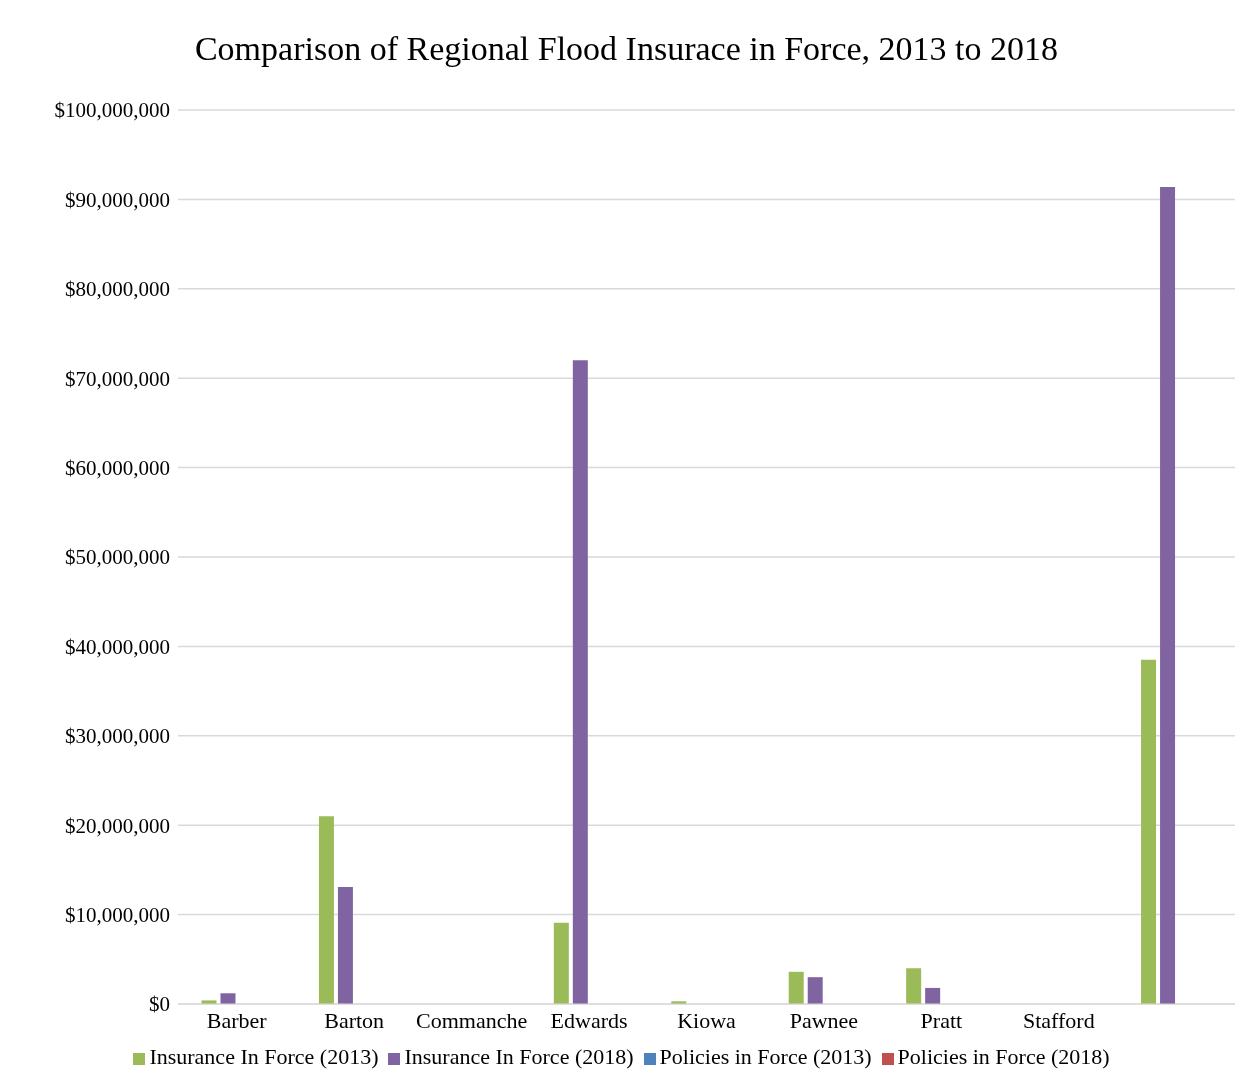 The image size is (1253, 1070). I want to click on x-tick-label: Barber, so click(237, 1020).